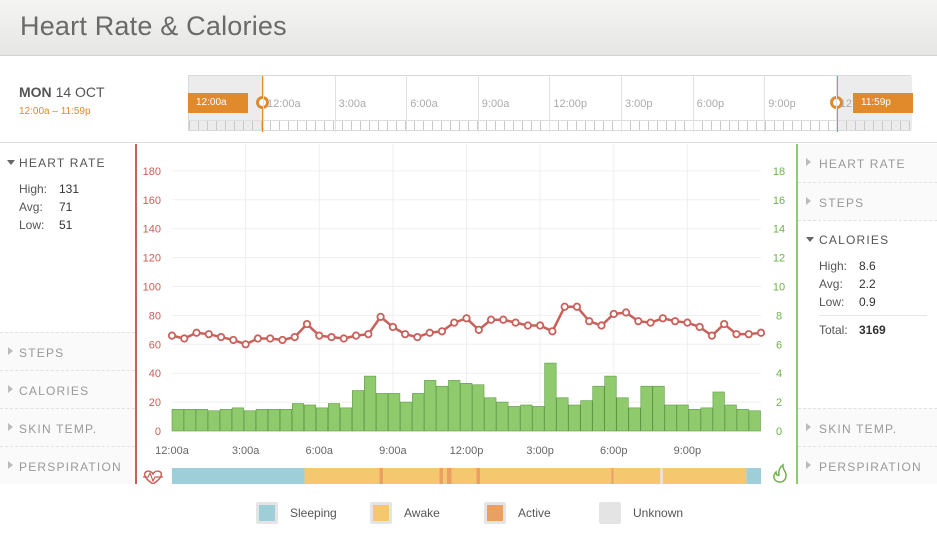 This screenshot has width=937, height=537. What do you see at coordinates (152, 201) in the screenshot?
I see `left-axis-tick-label: 160` at bounding box center [152, 201].